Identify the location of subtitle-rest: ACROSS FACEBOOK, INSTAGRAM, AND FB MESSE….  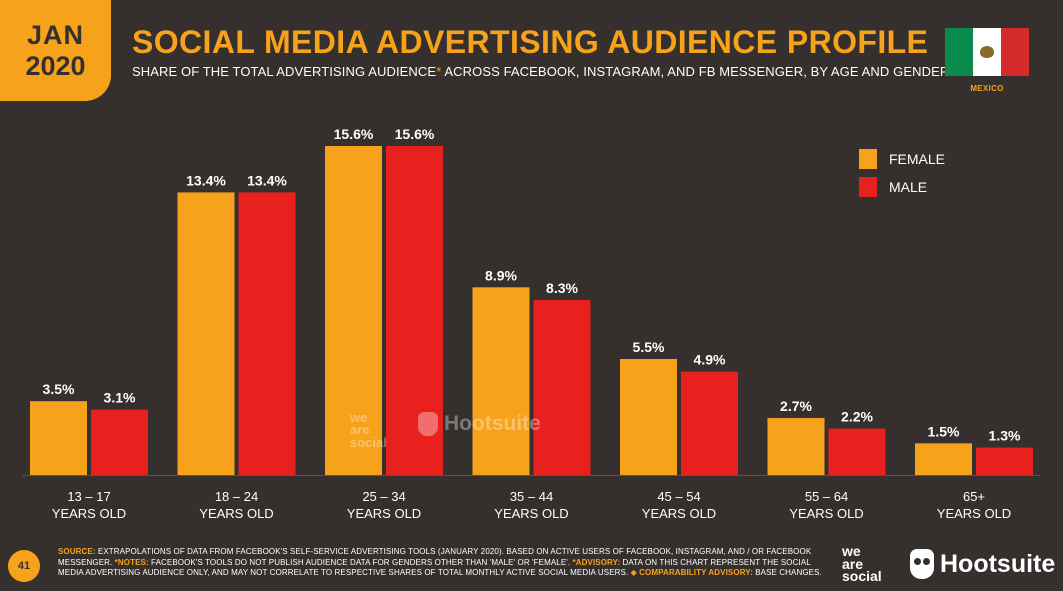
(695, 71).